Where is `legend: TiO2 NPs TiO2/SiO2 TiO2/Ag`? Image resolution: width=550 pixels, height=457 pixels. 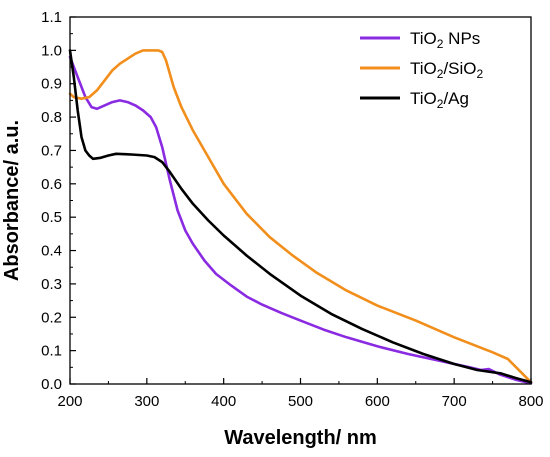
legend: TiO2 NPs TiO2/SiO2 TiO2/Ag is located at coordinates (422, 70).